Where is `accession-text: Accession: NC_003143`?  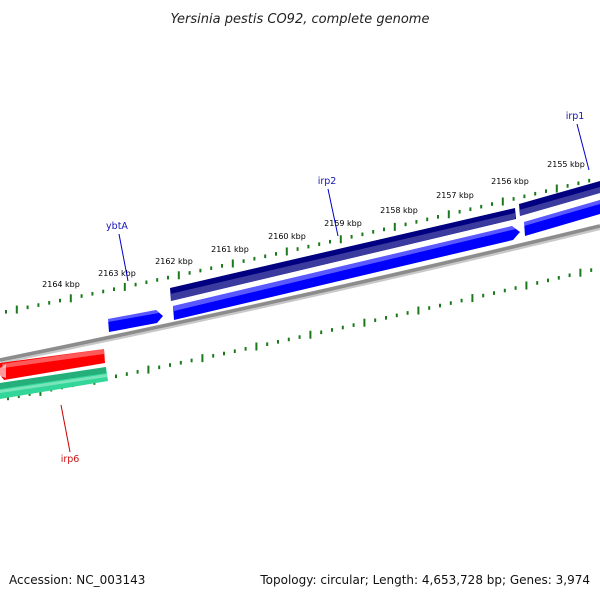 accession-text: Accession: NC_003143 is located at coordinates (77, 580).